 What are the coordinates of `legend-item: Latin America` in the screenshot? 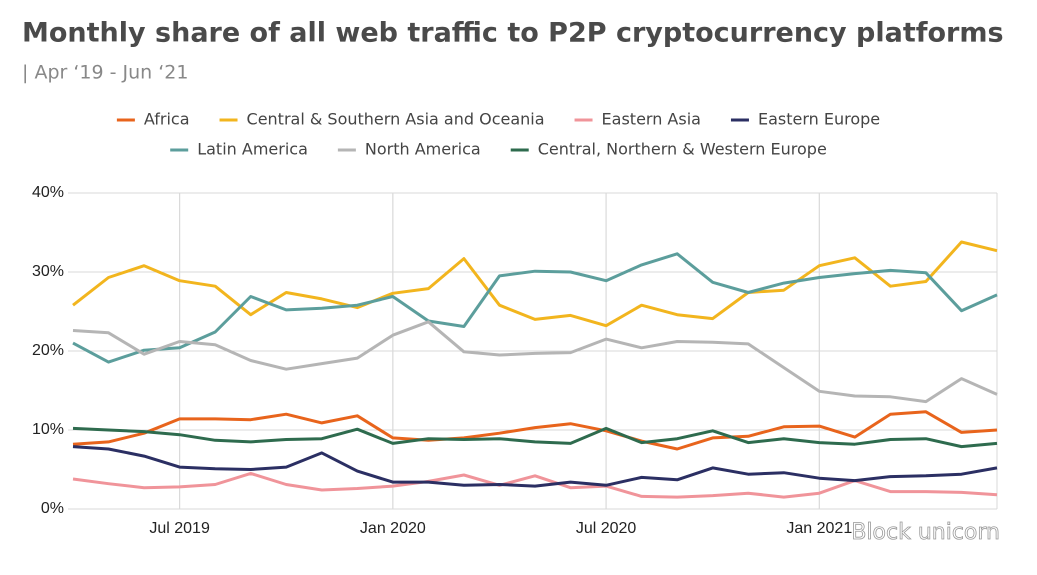 It's located at (239, 149).